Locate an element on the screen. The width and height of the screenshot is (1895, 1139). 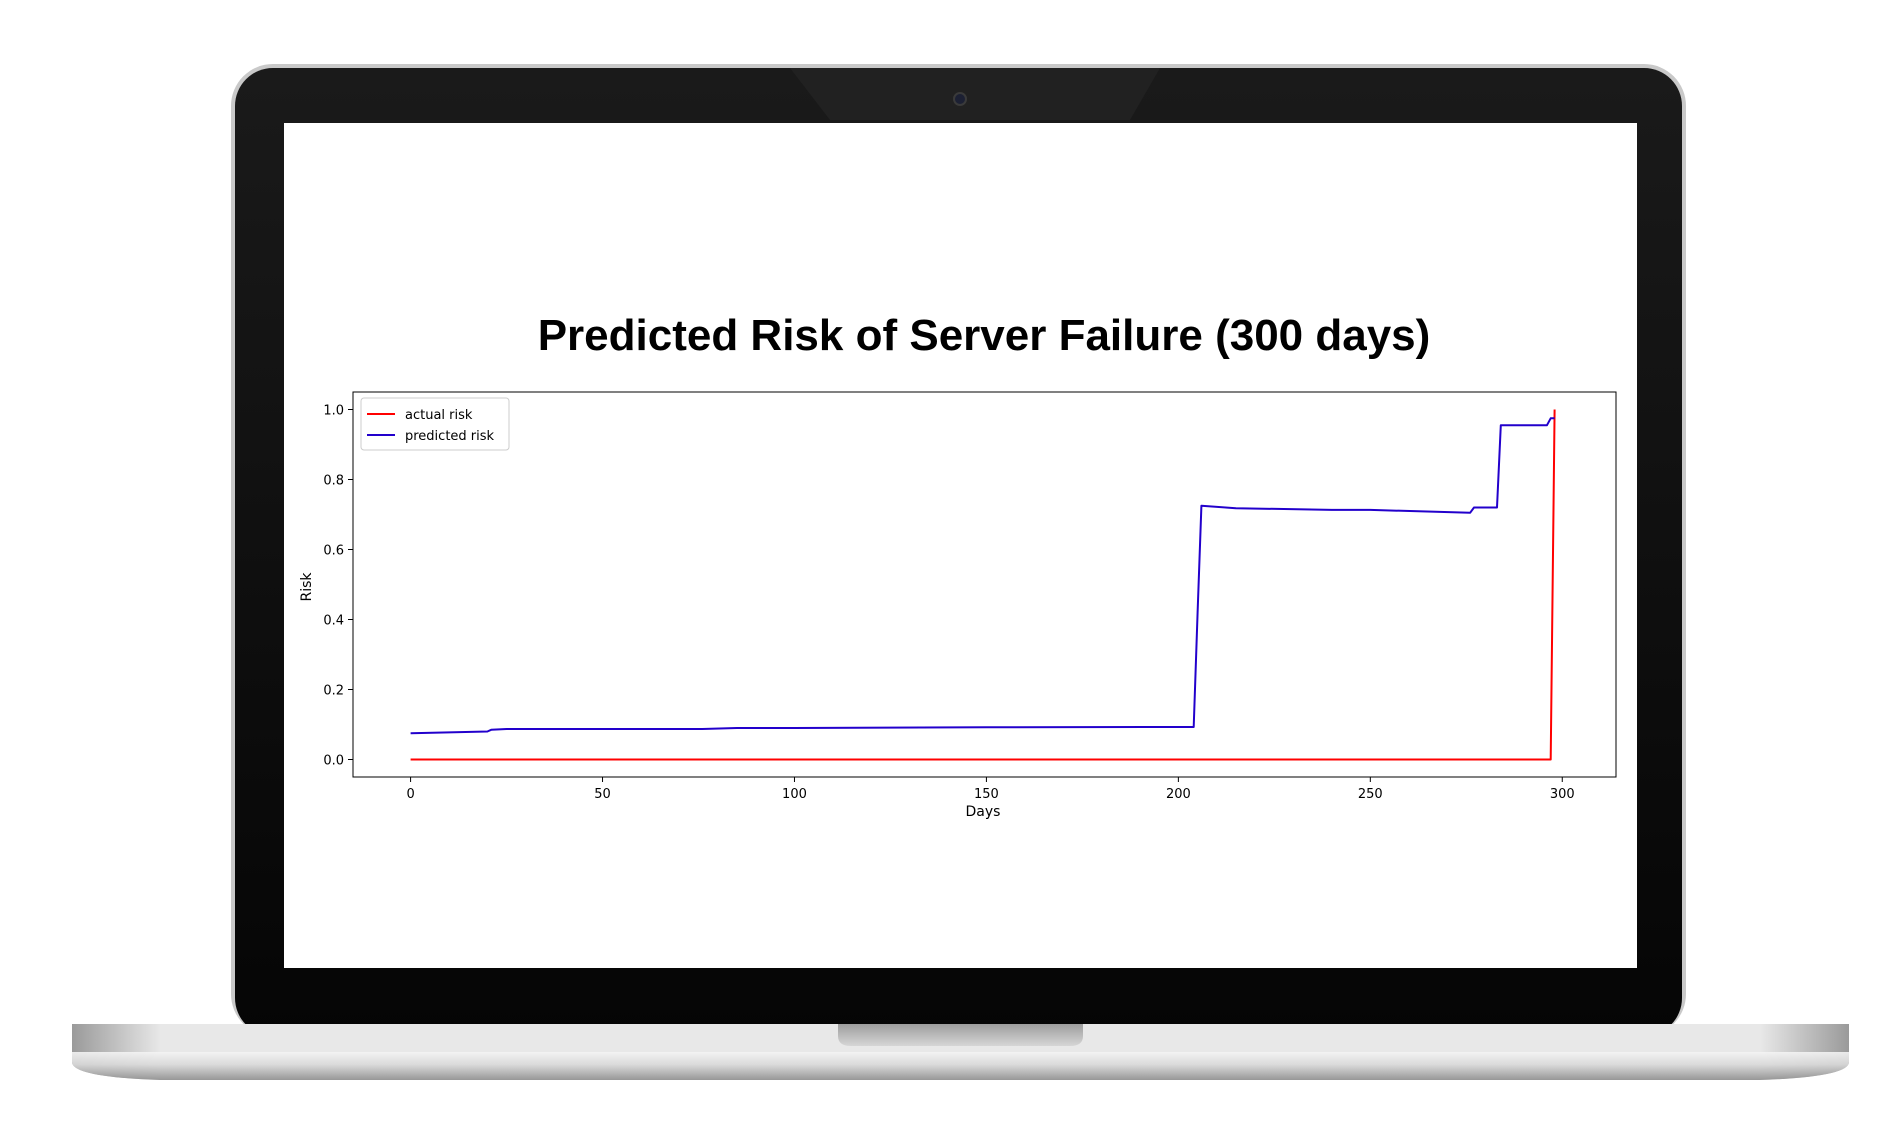
x-tick-label: 150 is located at coordinates (986, 794).